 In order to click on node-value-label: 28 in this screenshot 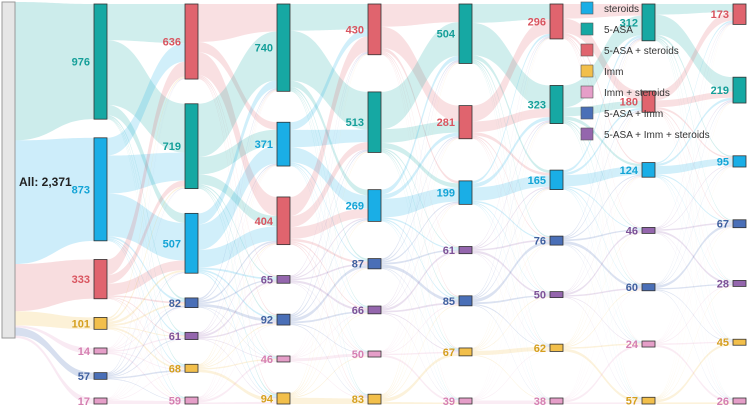, I will do `click(723, 284)`.